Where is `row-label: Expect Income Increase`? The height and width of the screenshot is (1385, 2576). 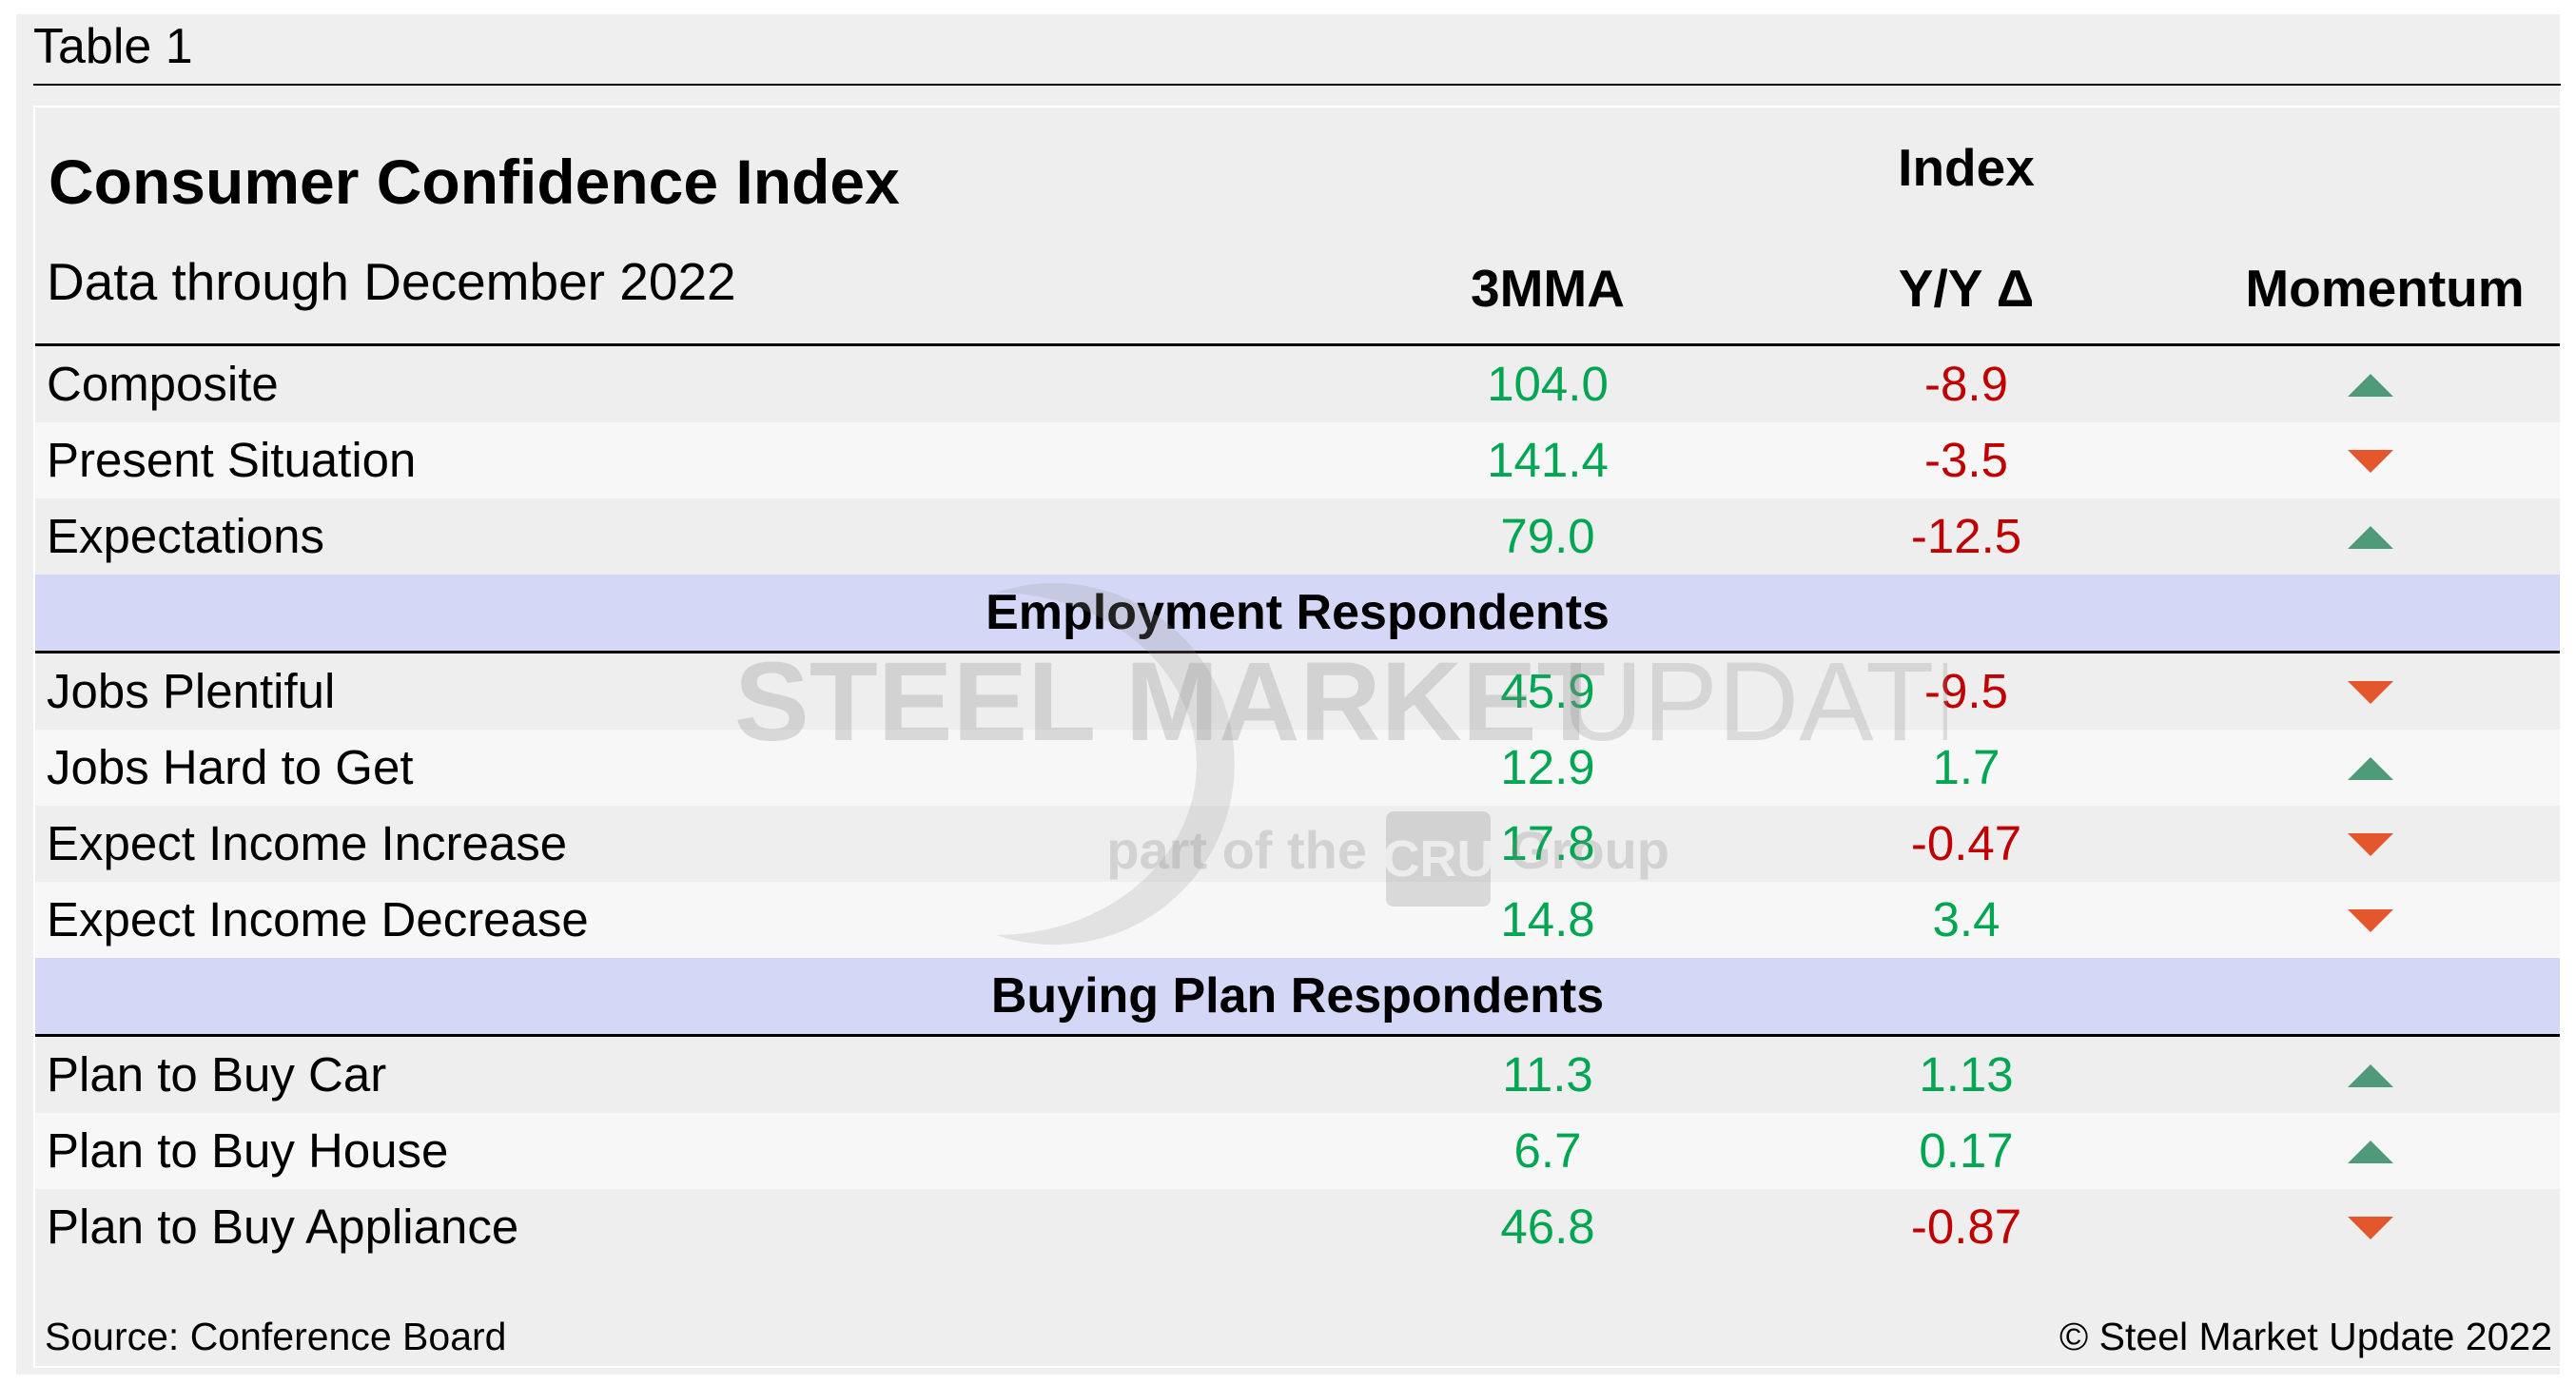 row-label: Expect Income Increase is located at coordinates (308, 843).